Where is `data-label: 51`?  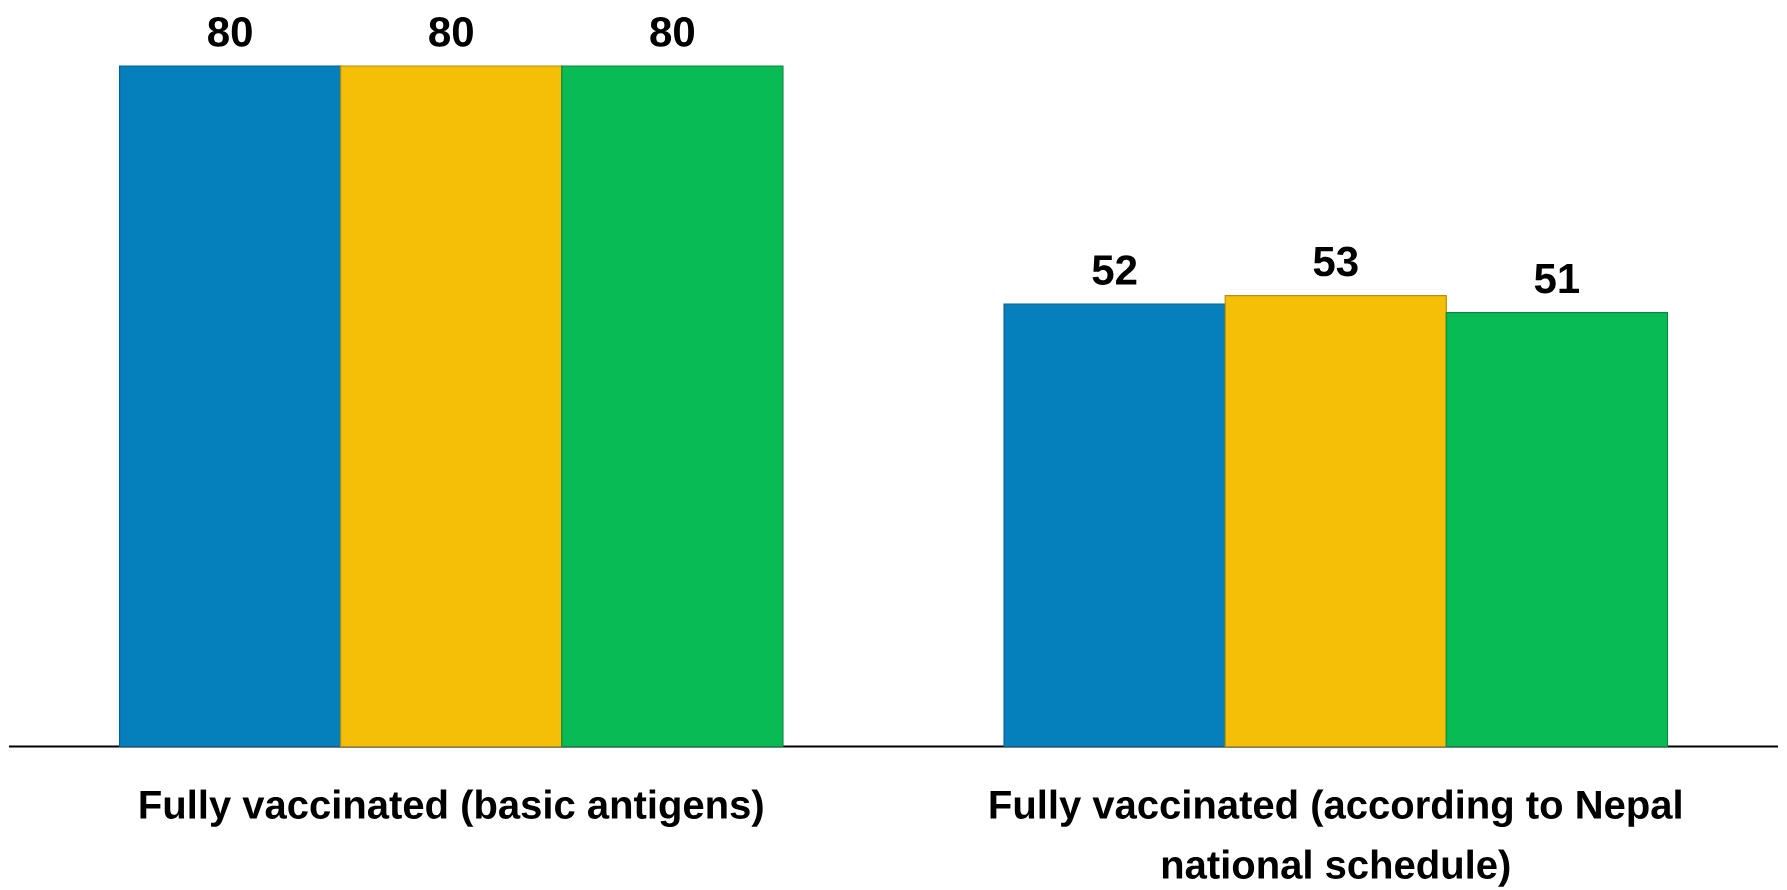 data-label: 51 is located at coordinates (1557, 279).